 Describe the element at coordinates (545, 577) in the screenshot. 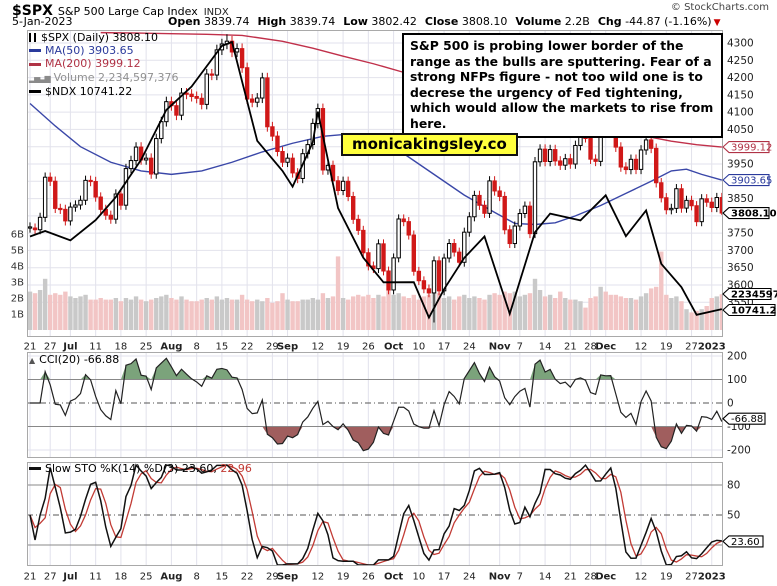

I see `svg-text: 14` at that location.